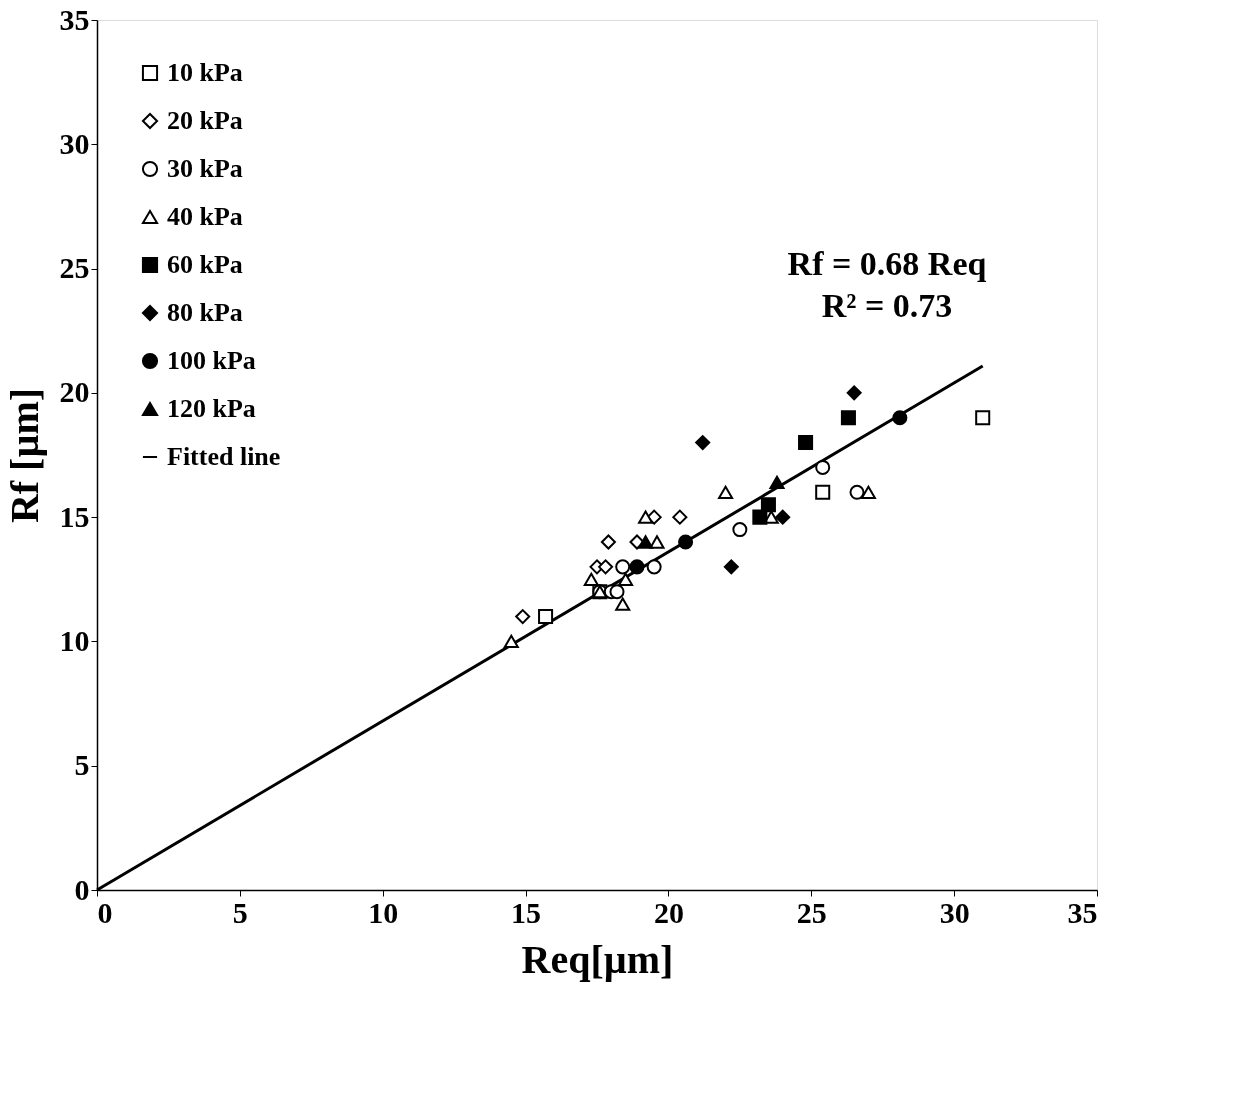 The height and width of the screenshot is (1114, 1247). What do you see at coordinates (24, 455) in the screenshot?
I see `y-axis-title: Rf [µm]` at bounding box center [24, 455].